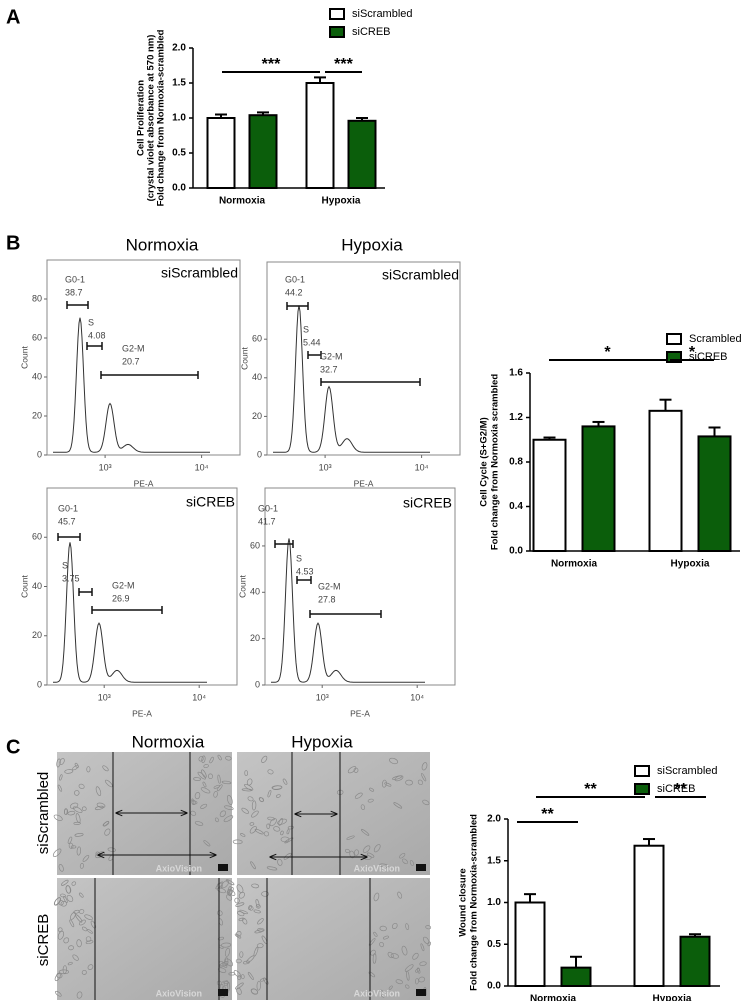 This screenshot has width=750, height=1001. What do you see at coordinates (179, 993) in the screenshot?
I see `watermark: AxioVision` at bounding box center [179, 993].